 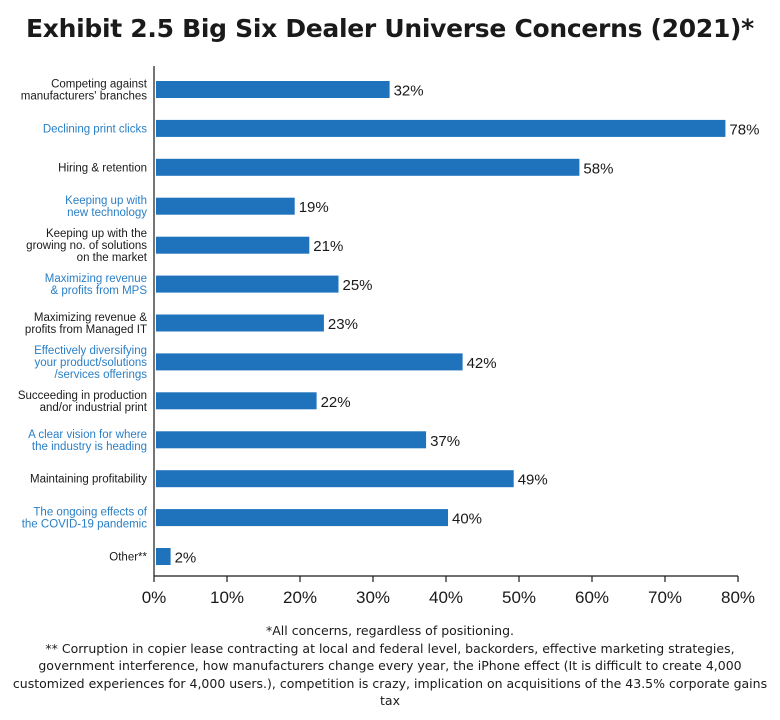 What do you see at coordinates (88, 480) in the screenshot?
I see `category-label-11: Maintaining profitability` at bounding box center [88, 480].